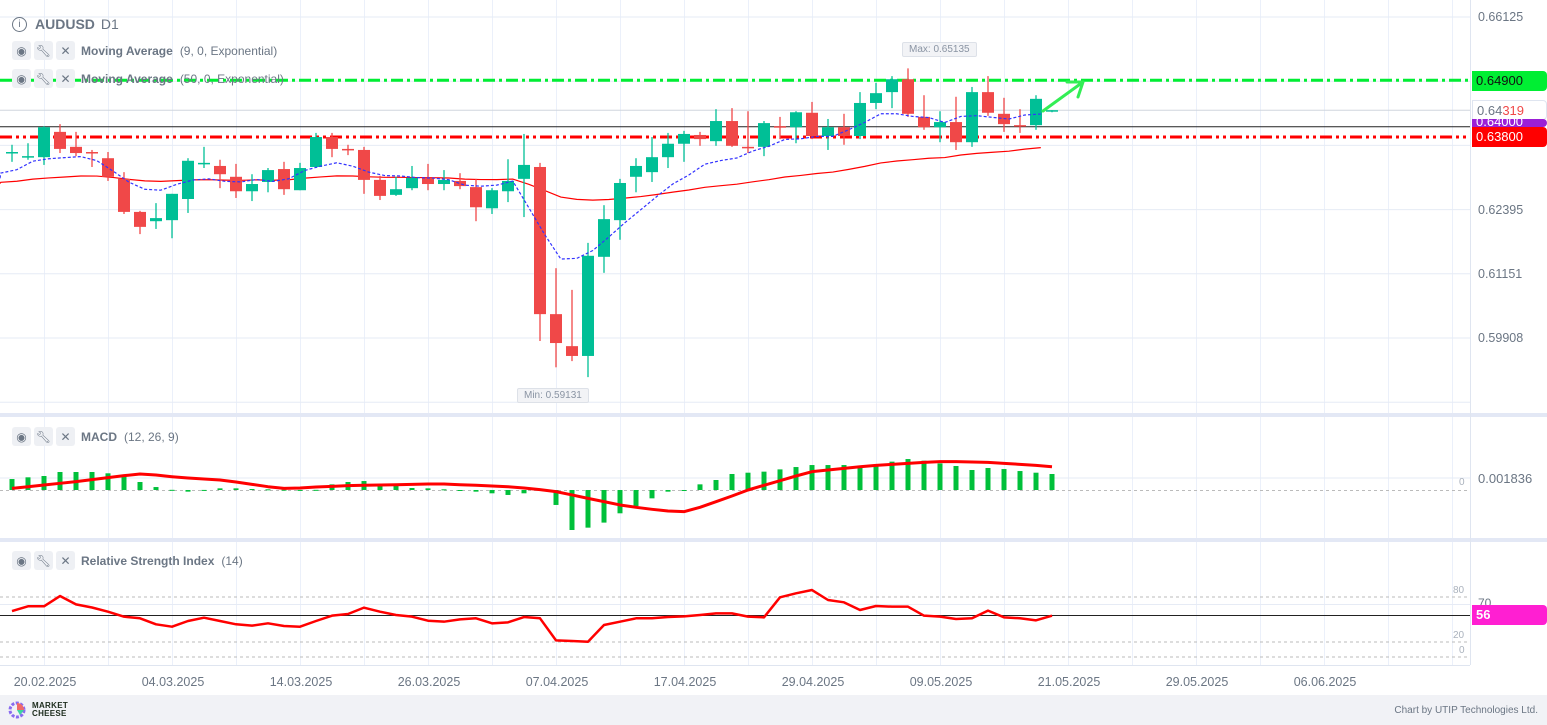  Describe the element at coordinates (109, 24) in the screenshot. I see `timeframe: D1` at that location.